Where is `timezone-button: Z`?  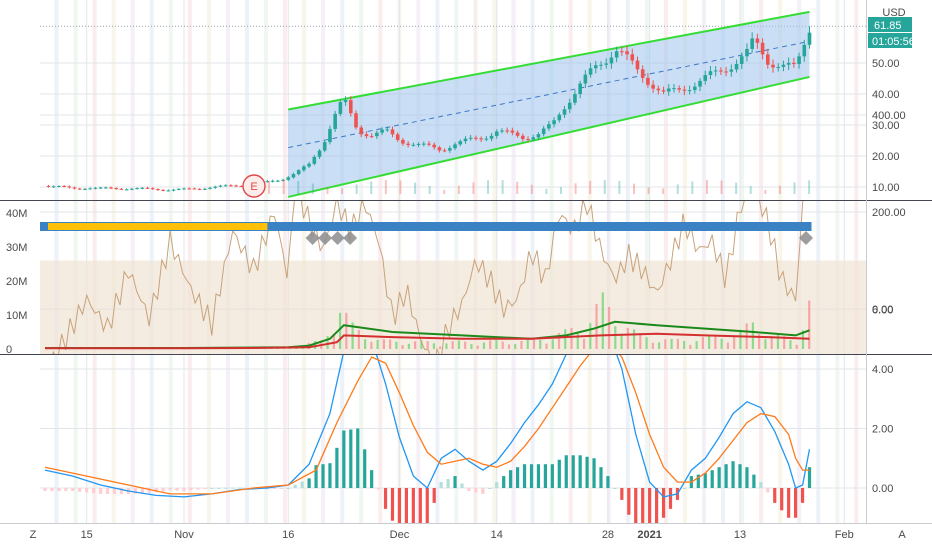
timezone-button: Z is located at coordinates (33, 535).